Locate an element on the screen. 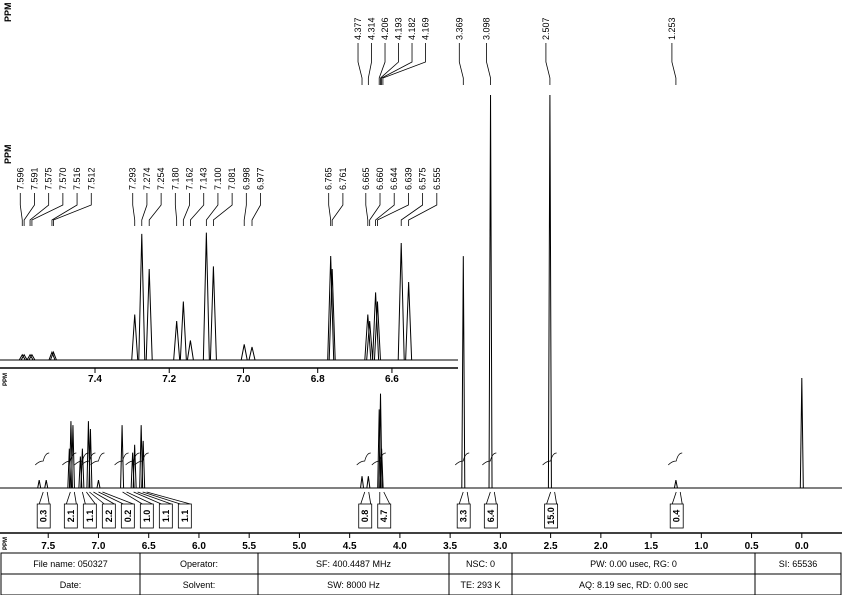 This screenshot has width=842, height=595. footer-cell is located at coordinates (798, 584).